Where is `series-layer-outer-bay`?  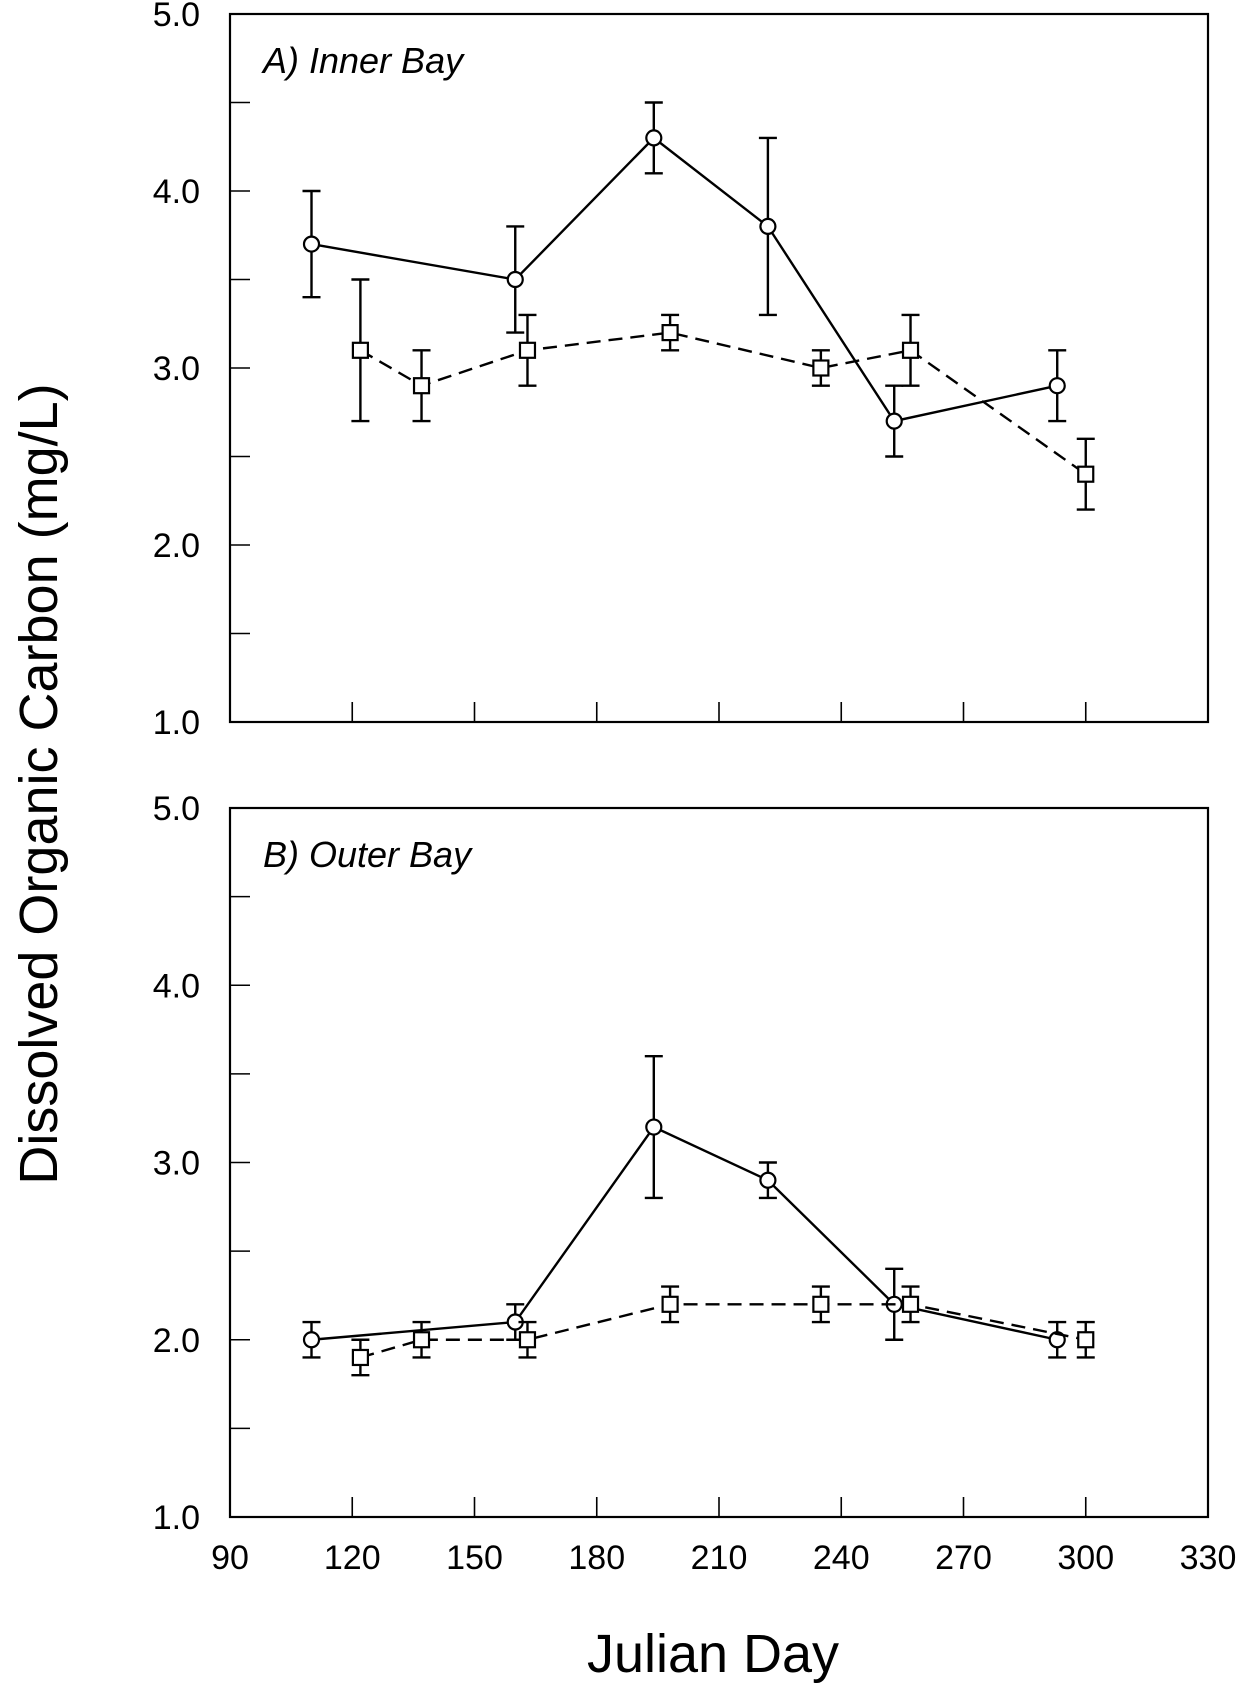 series-layer-outer-bay is located at coordinates (698, 1215).